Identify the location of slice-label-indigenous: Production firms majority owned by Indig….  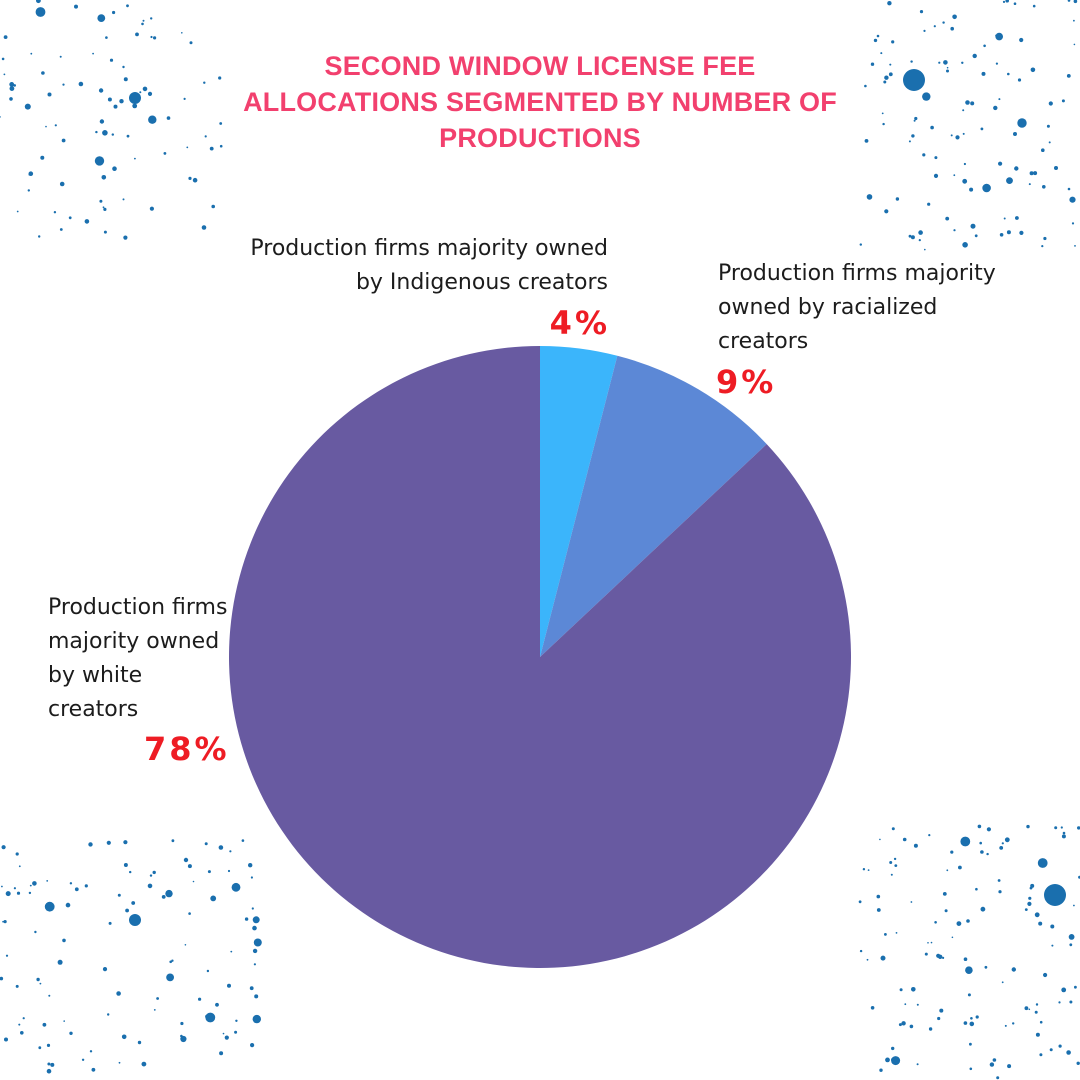
(429, 265).